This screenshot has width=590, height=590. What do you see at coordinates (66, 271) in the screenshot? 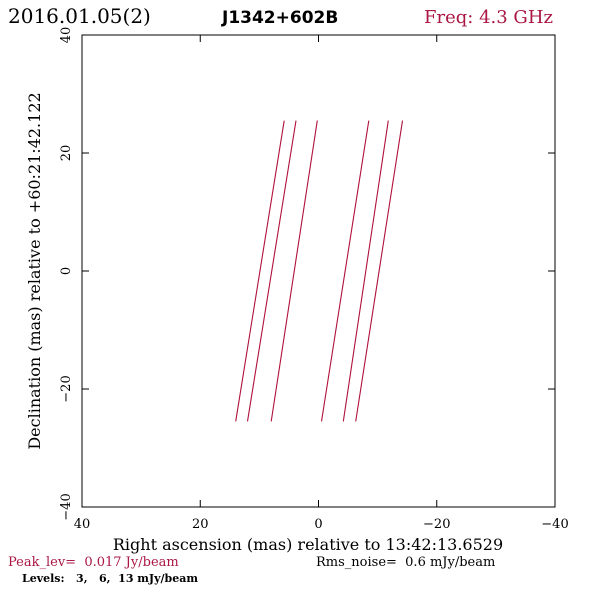
I see `y-tick-label: 0` at bounding box center [66, 271].